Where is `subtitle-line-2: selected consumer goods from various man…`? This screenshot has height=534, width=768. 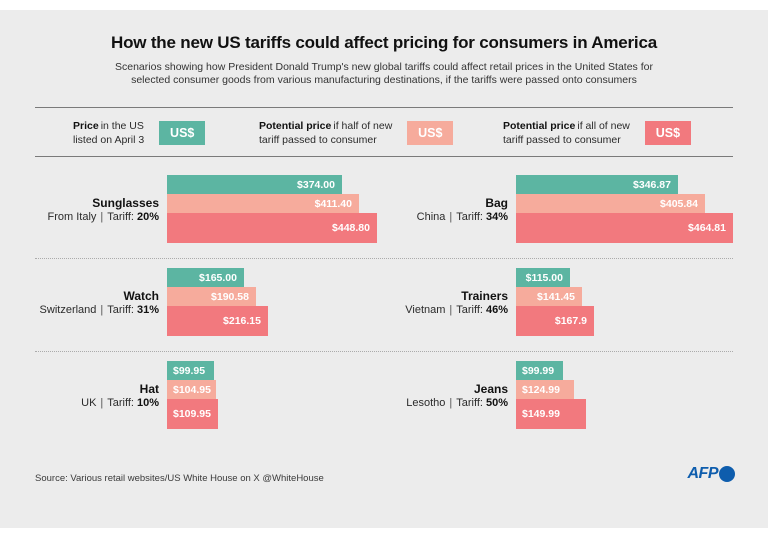 subtitle-line-2: selected consumer goods from various man… is located at coordinates (384, 80).